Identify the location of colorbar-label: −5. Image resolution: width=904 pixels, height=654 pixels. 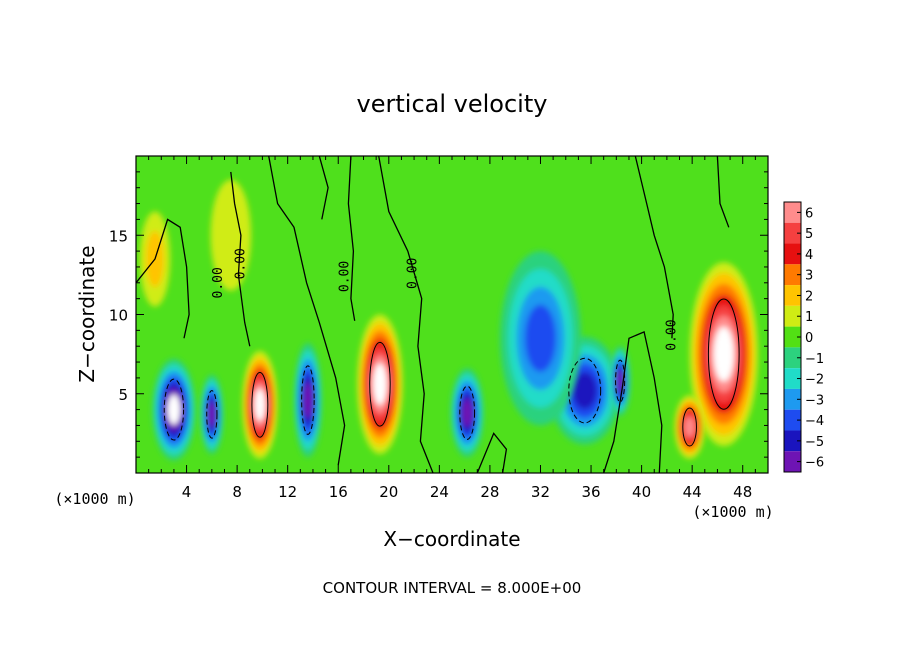
(814, 442).